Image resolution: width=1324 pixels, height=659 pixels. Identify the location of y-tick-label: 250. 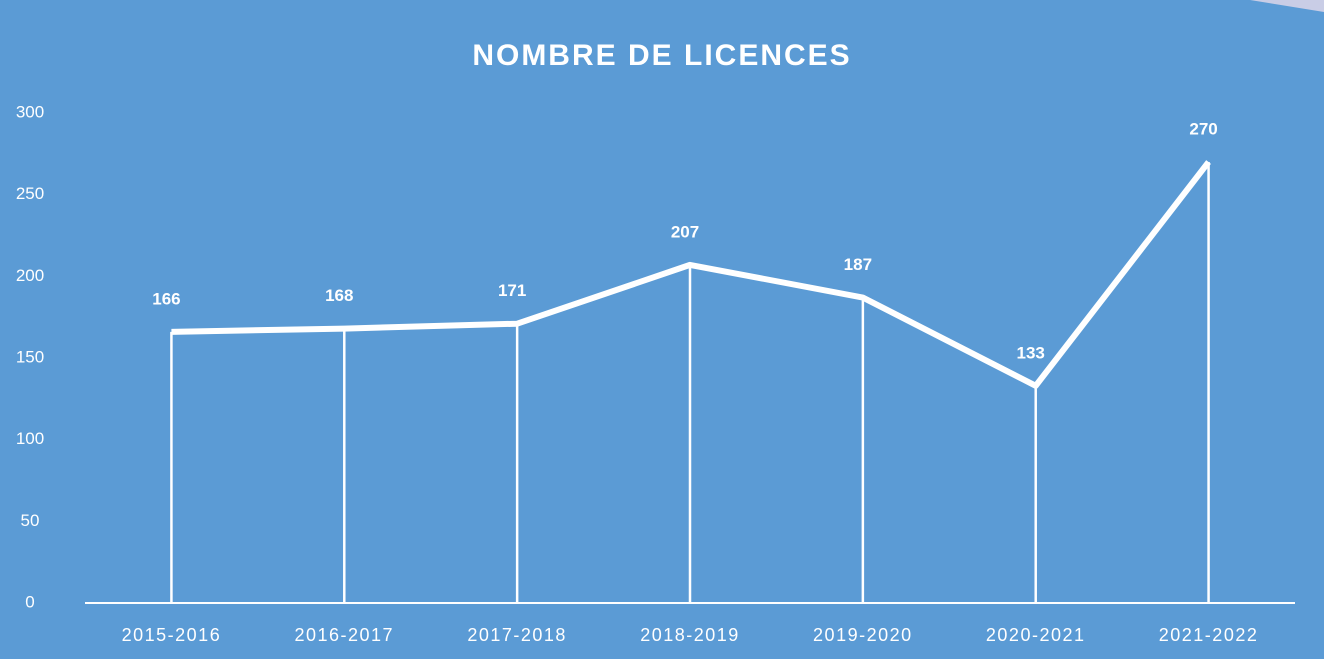
(30, 193).